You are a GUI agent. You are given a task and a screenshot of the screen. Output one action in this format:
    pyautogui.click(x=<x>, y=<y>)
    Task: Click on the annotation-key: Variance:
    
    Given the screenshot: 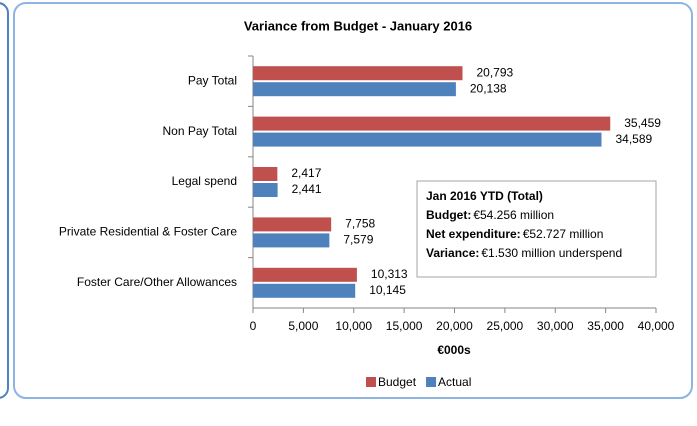 What is the action you would take?
    pyautogui.click(x=452, y=253)
    